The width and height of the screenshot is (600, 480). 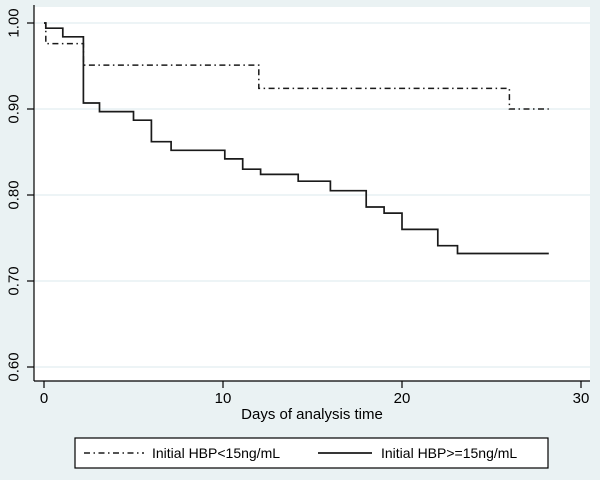 I want to click on x-tick-label: 10, so click(x=223, y=398).